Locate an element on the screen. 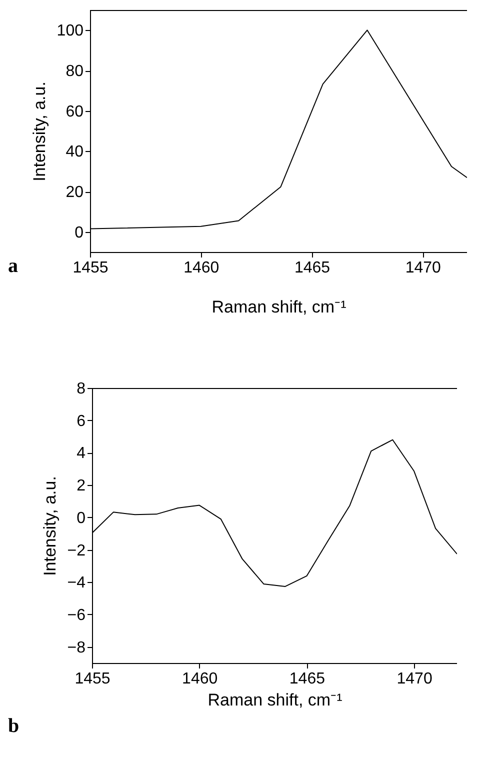 Image resolution: width=504 pixels, height=760 pixels. y-tick-label: 4 is located at coordinates (81, 453).